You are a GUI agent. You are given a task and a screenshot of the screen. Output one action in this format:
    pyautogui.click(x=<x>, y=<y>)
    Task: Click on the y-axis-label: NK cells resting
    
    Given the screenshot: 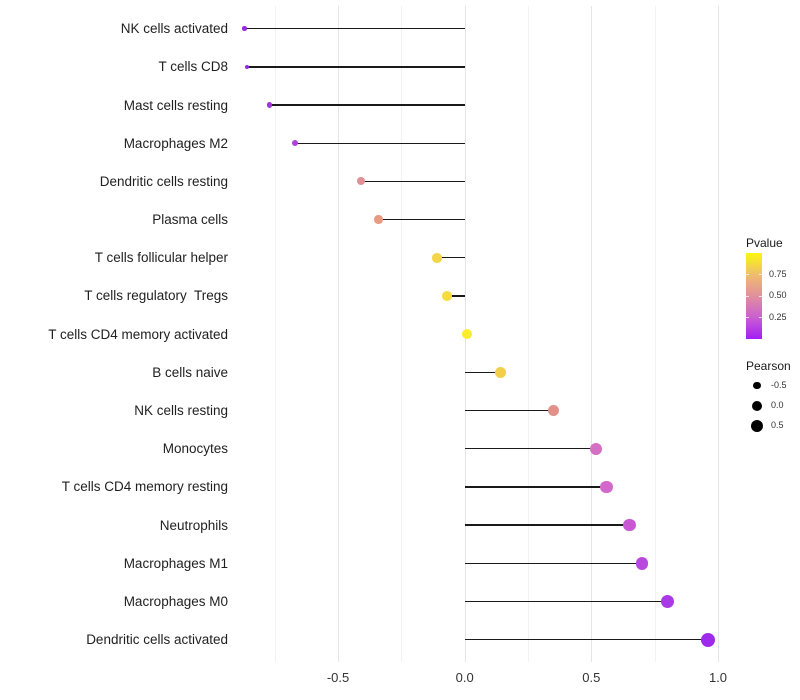 What is the action you would take?
    pyautogui.click(x=181, y=410)
    